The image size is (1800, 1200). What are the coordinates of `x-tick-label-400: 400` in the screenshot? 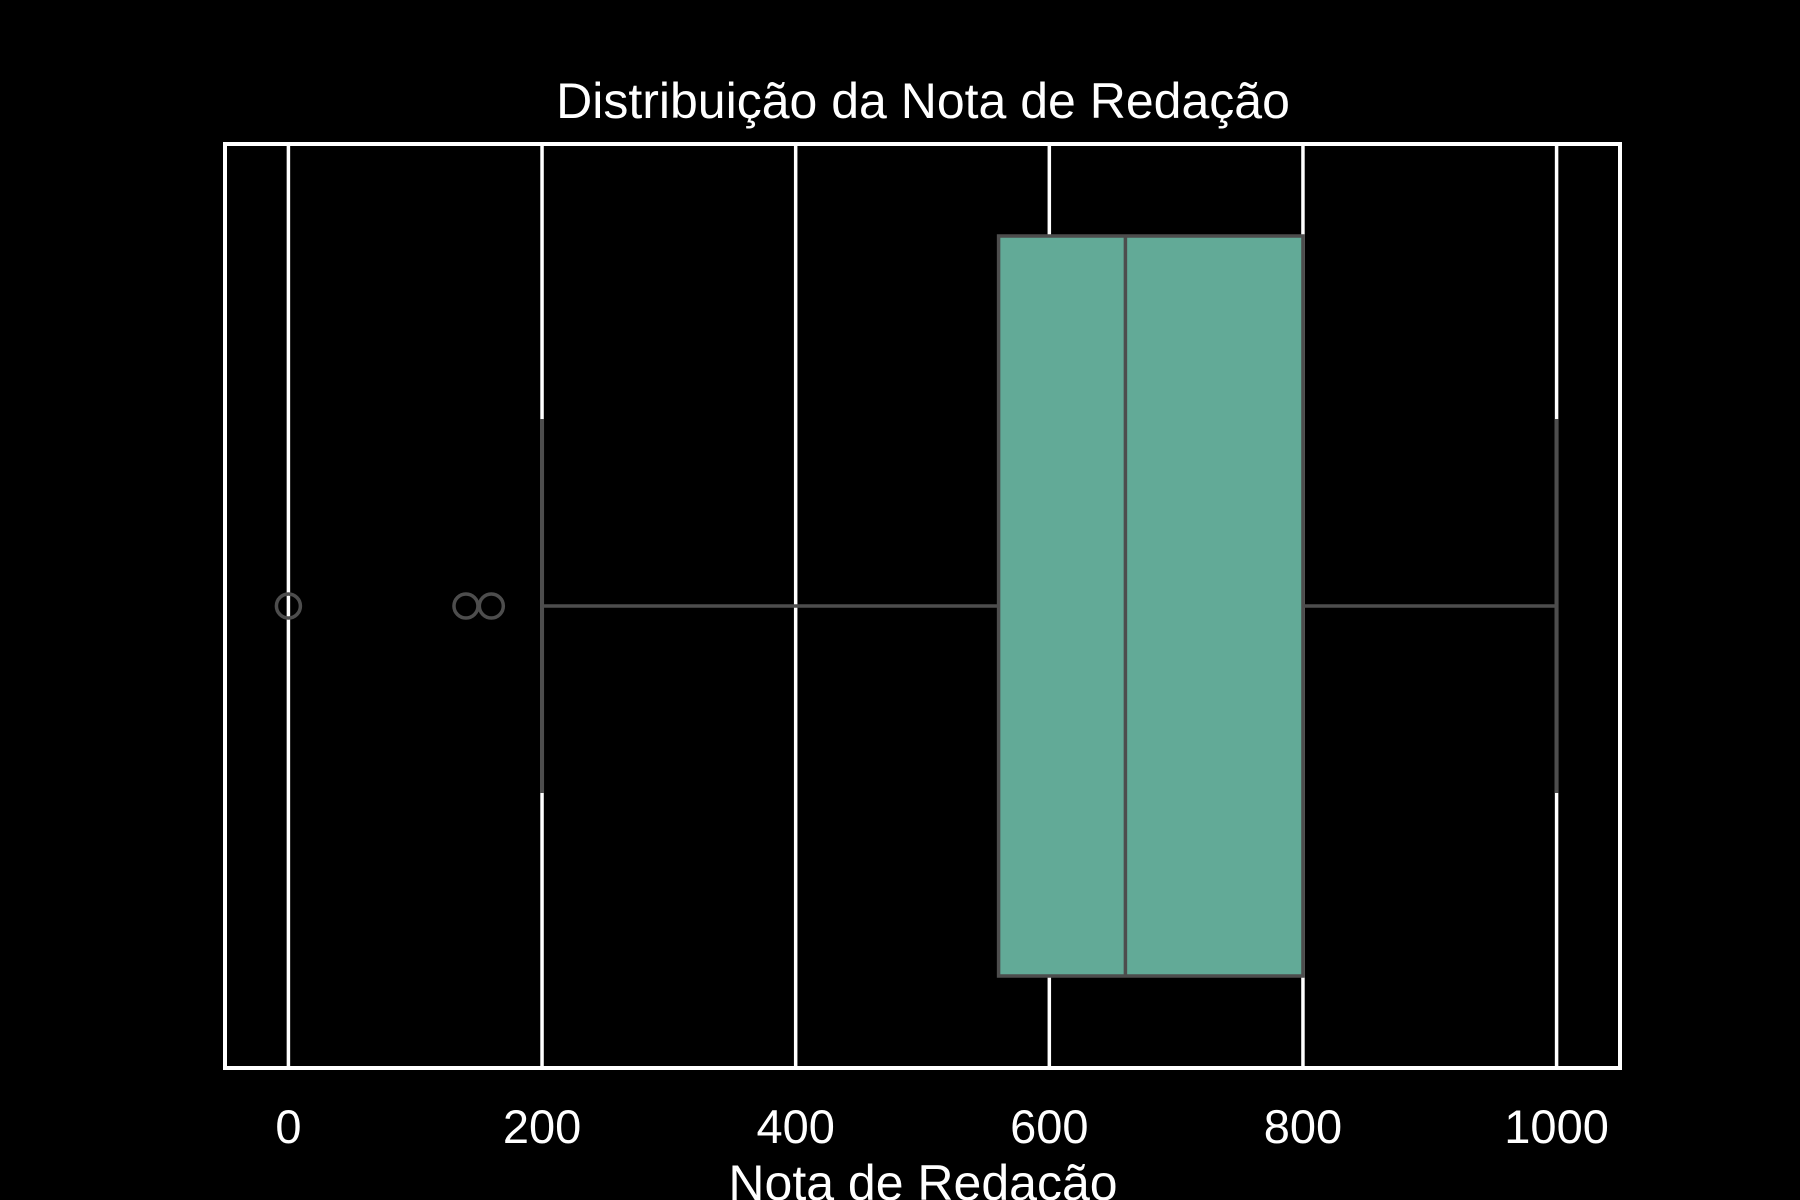 It's located at (795, 1126).